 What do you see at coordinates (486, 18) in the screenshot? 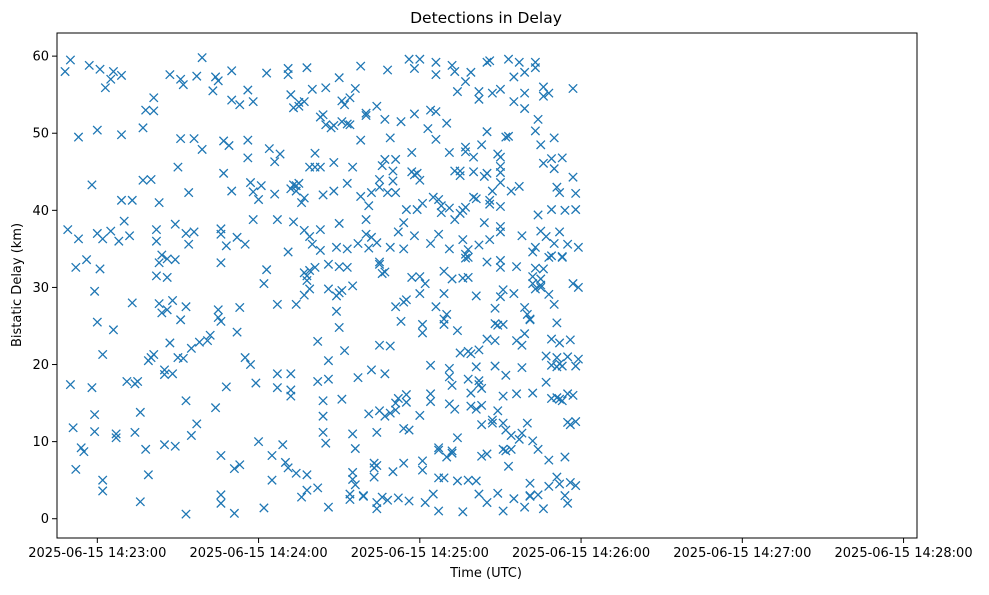
I see `chart-title: Detections in Delay` at bounding box center [486, 18].